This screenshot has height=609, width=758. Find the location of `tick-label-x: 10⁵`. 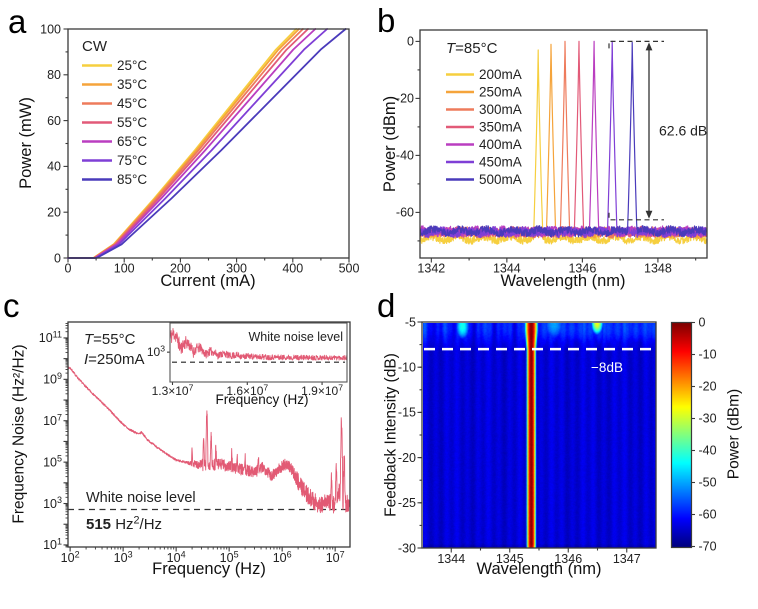

tick-label-x: 10⁵ is located at coordinates (229, 557).